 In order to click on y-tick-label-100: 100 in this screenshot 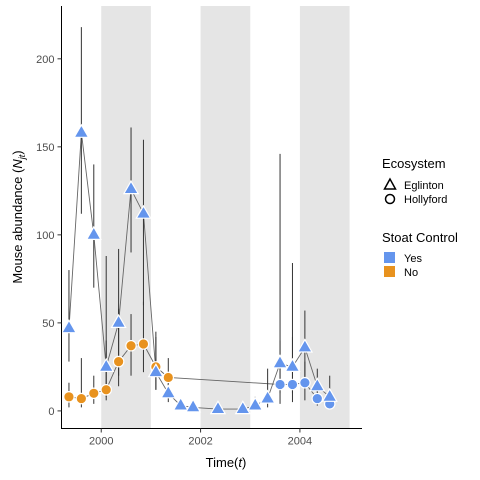, I will do `click(45, 236)`.